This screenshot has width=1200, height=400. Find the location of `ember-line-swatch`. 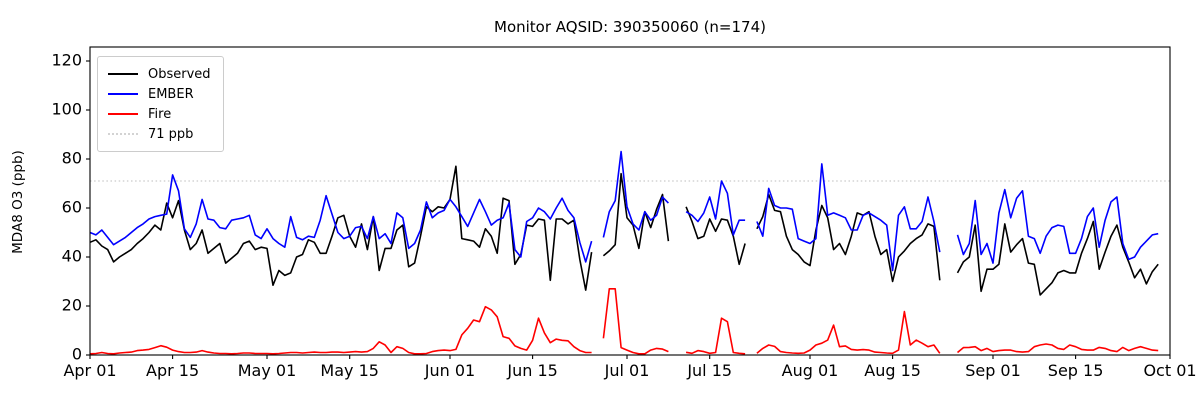

ember-line-swatch is located at coordinates (123, 94).